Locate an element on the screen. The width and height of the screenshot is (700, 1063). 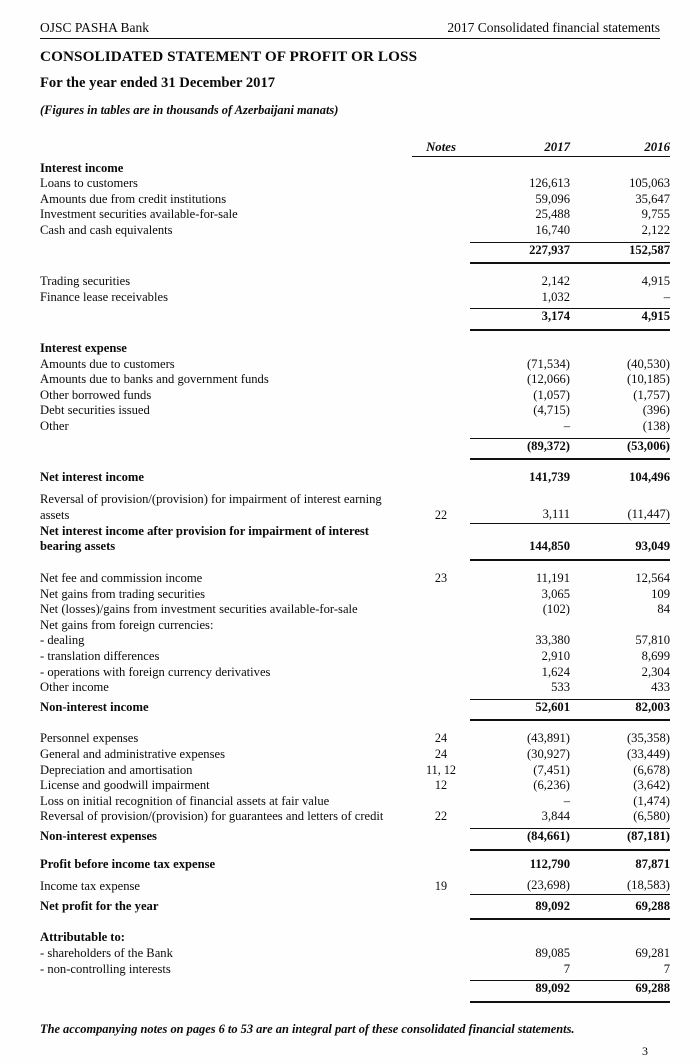
header-report-label: 2017 Consolidated financial statements is located at coordinates (553, 27).